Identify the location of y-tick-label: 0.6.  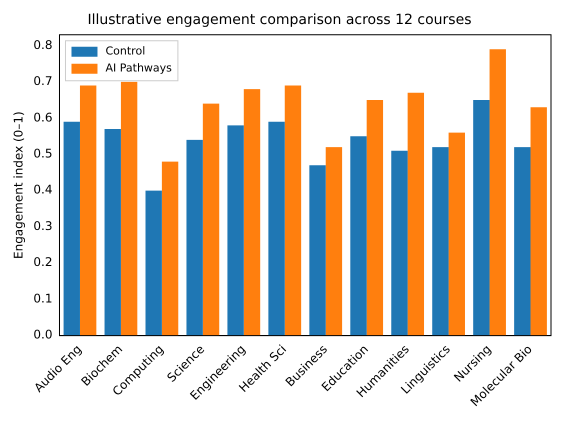
(42, 117).